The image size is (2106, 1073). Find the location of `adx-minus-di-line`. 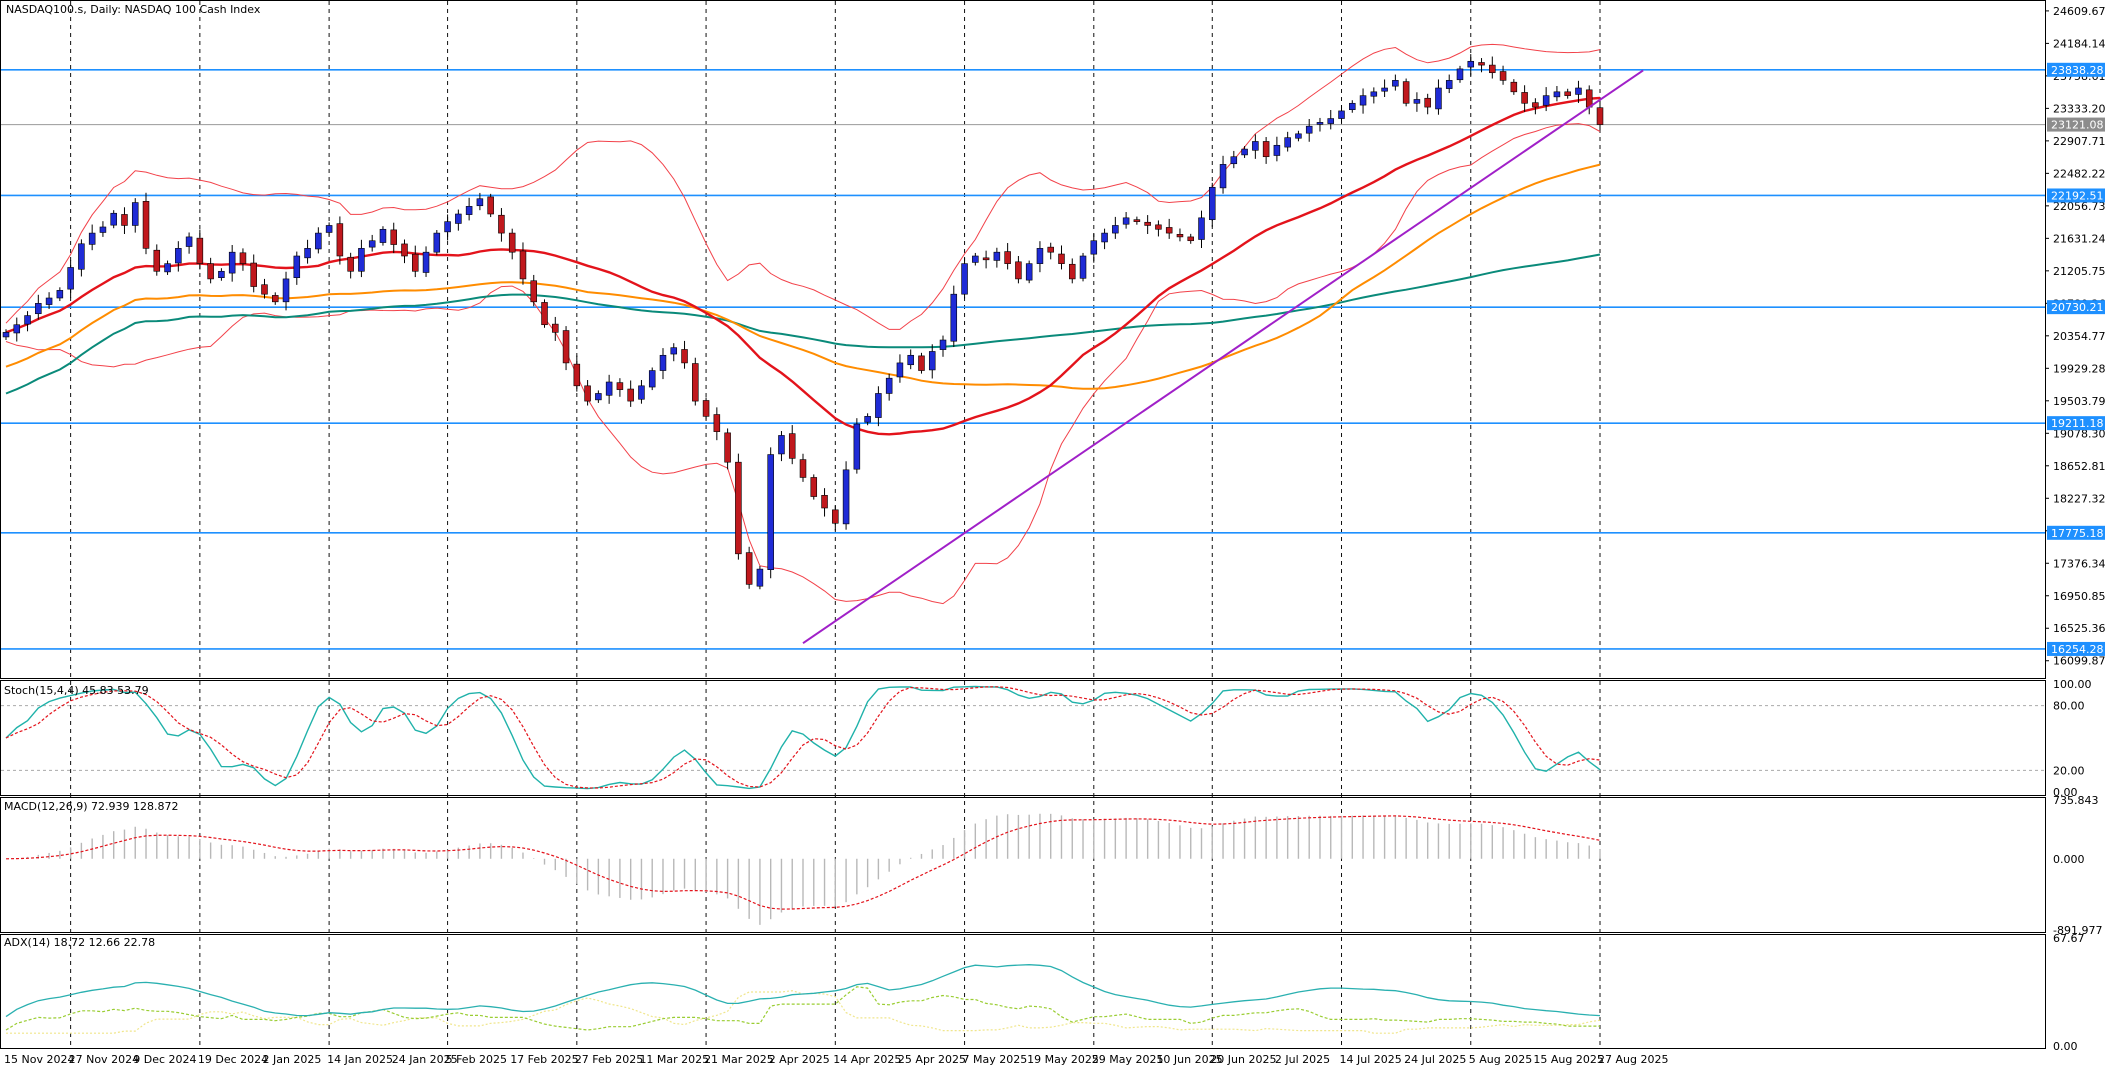

adx-minus-di-line is located at coordinates (803, 1012).